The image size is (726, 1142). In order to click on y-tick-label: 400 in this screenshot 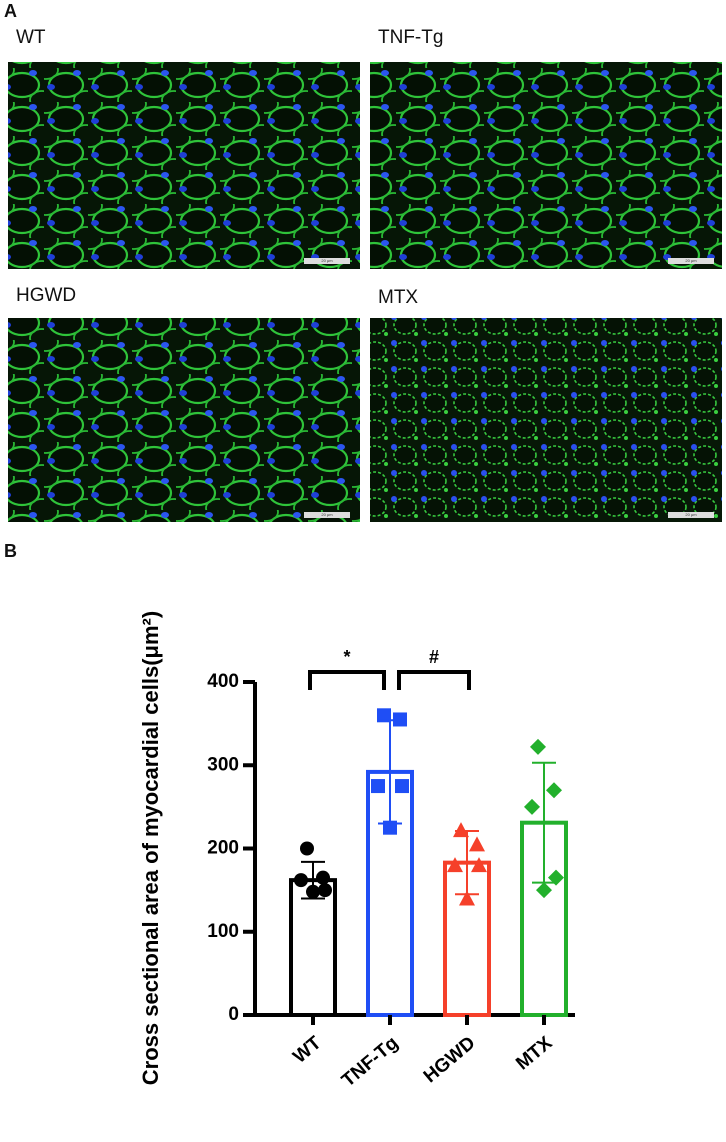, I will do `click(223, 681)`.